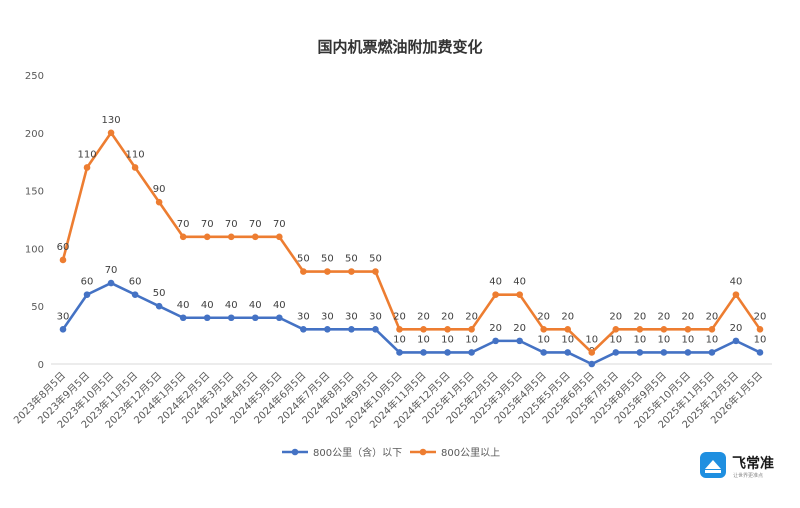 The height and width of the screenshot is (508, 800). What do you see at coordinates (34, 76) in the screenshot?
I see `y-tick-label: 250` at bounding box center [34, 76].